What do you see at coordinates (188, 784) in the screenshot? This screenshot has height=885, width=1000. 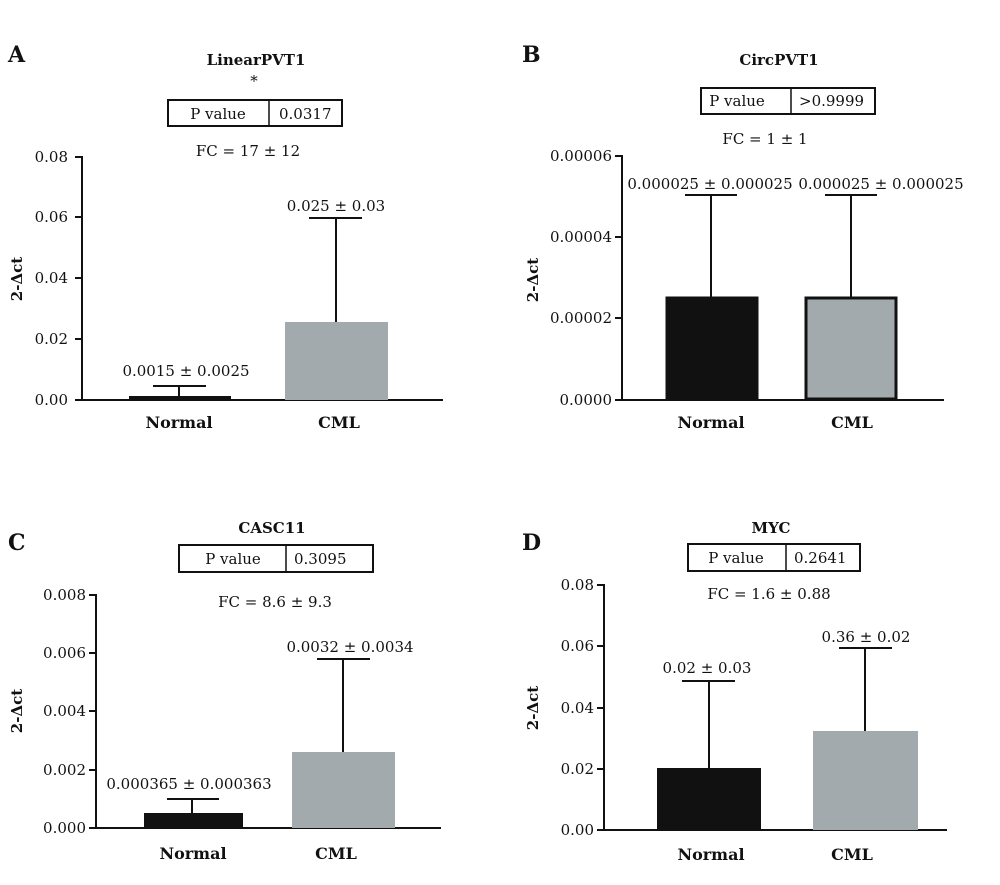 I see `value-label-normal: 0.000365 ± 0.000363` at bounding box center [188, 784].